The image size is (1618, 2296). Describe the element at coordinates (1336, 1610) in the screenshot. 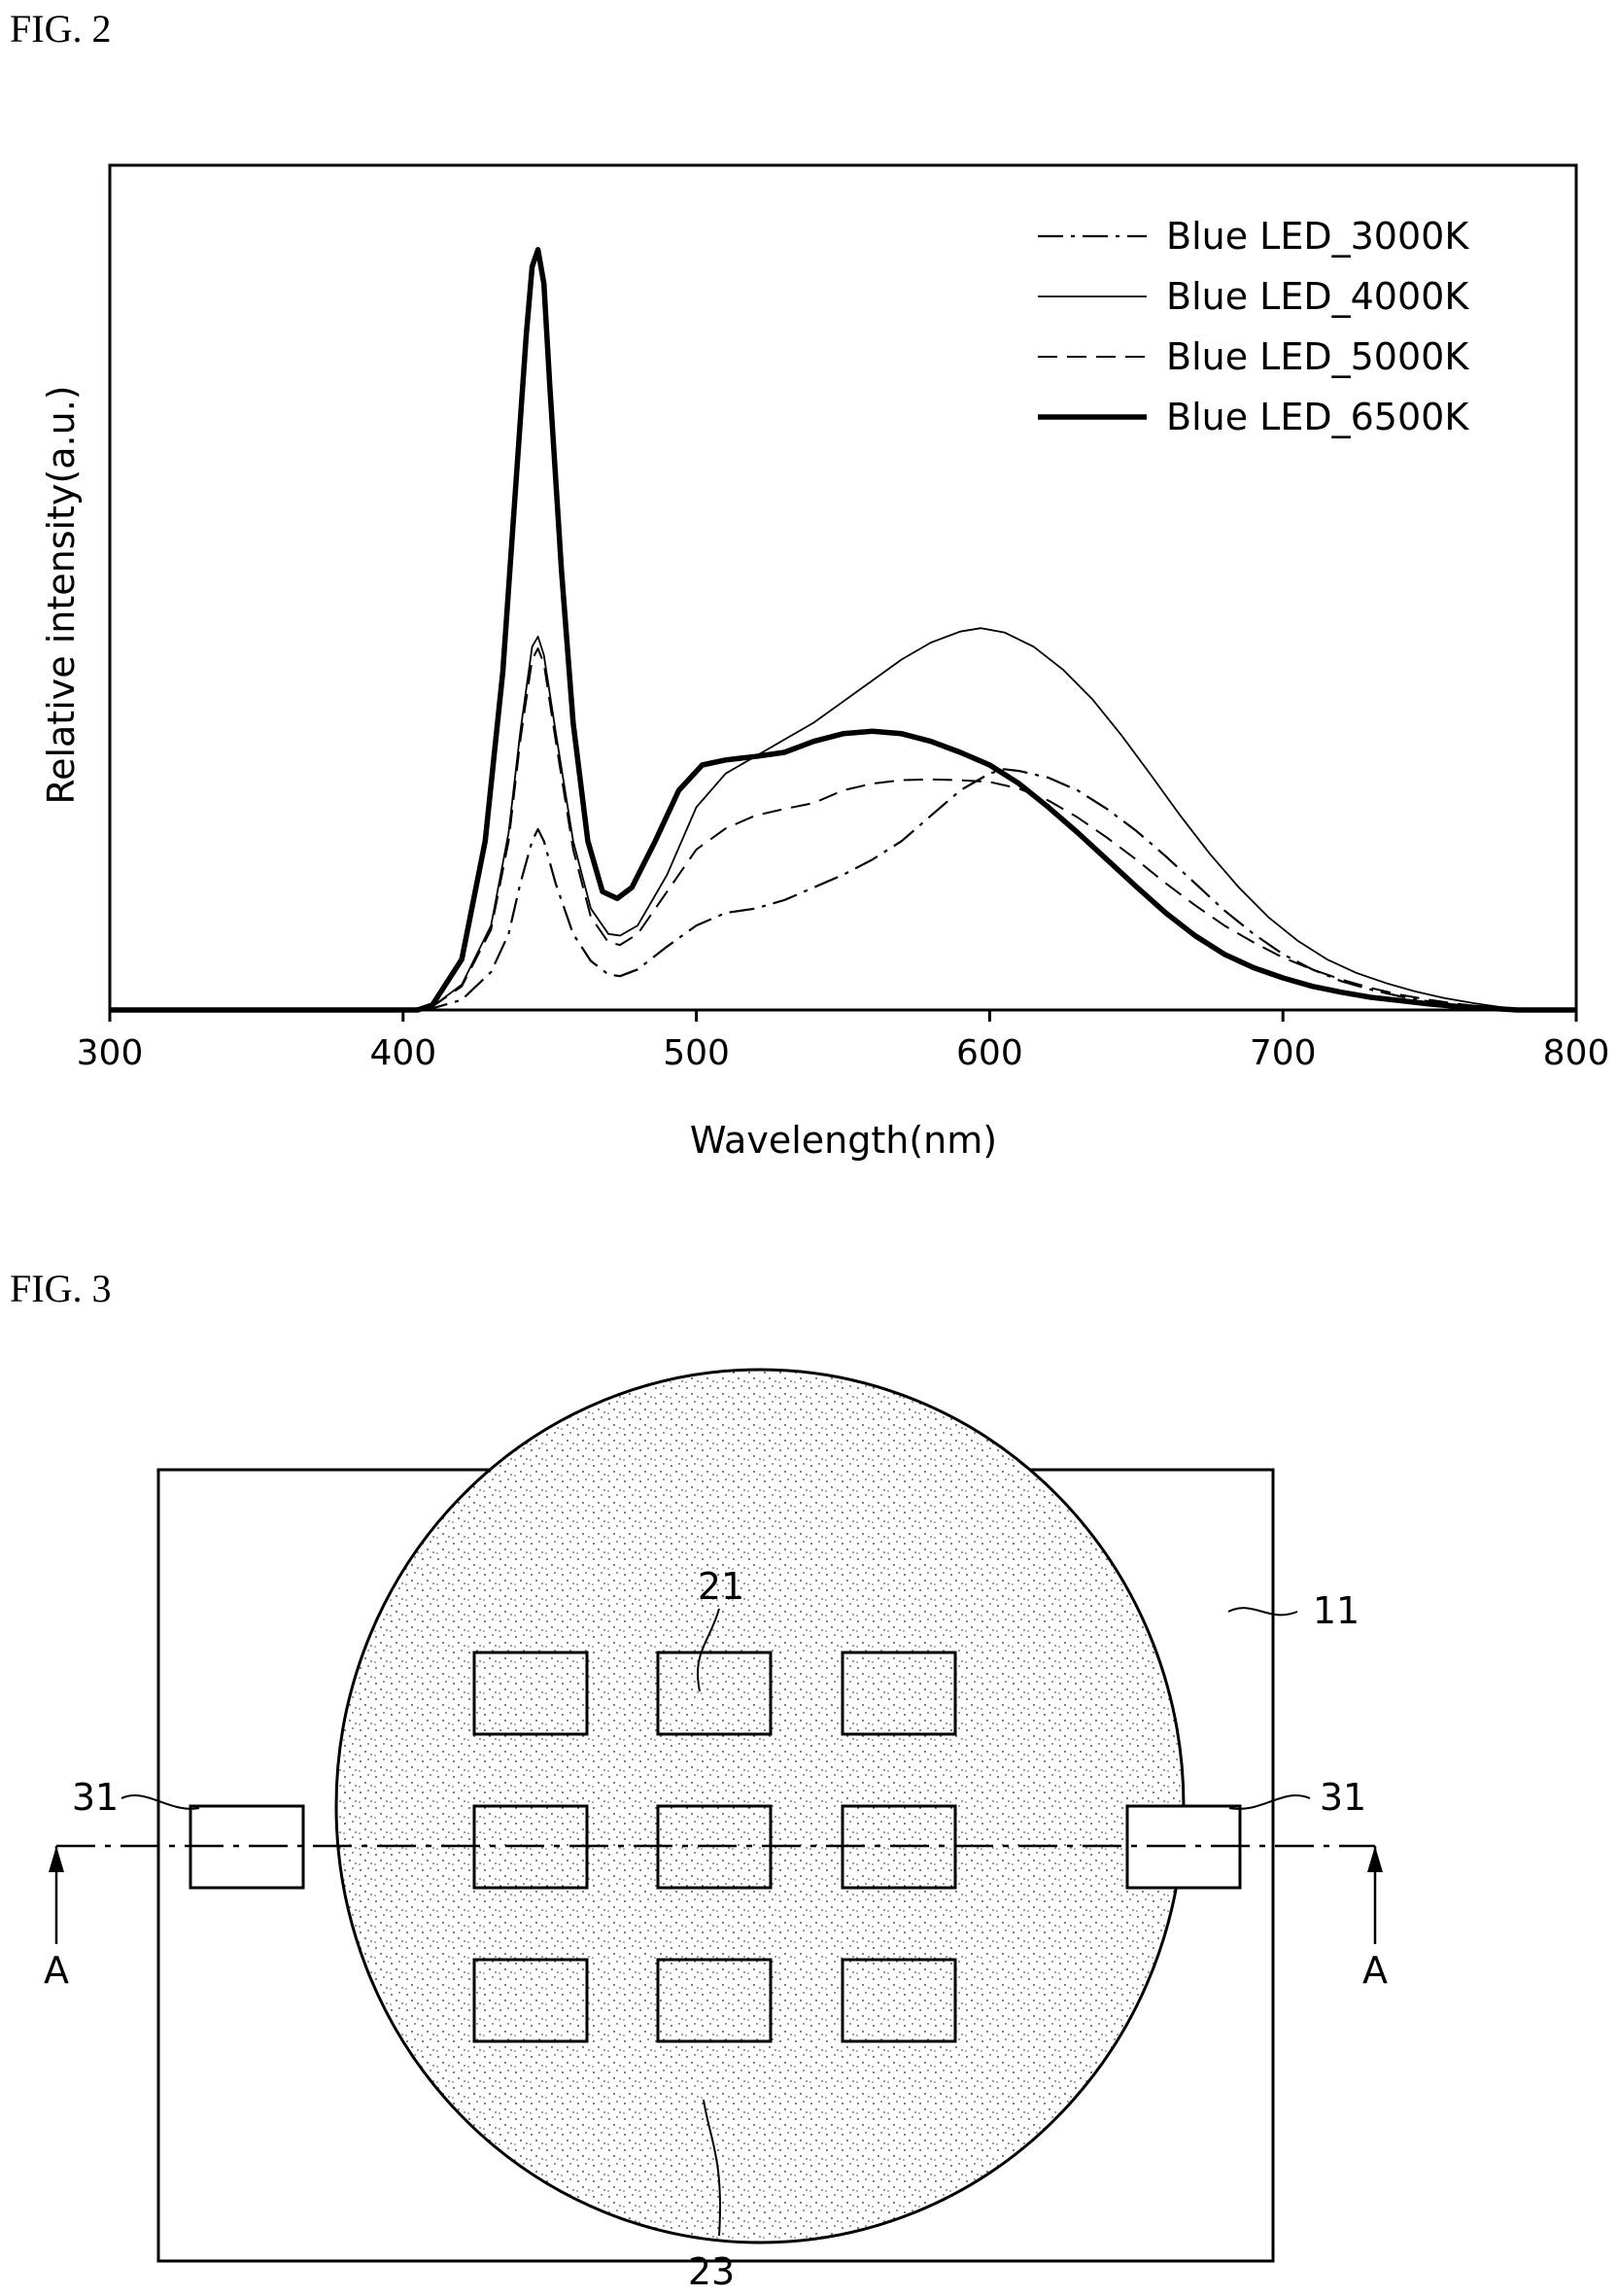

I see `ref-label-11: 11` at that location.